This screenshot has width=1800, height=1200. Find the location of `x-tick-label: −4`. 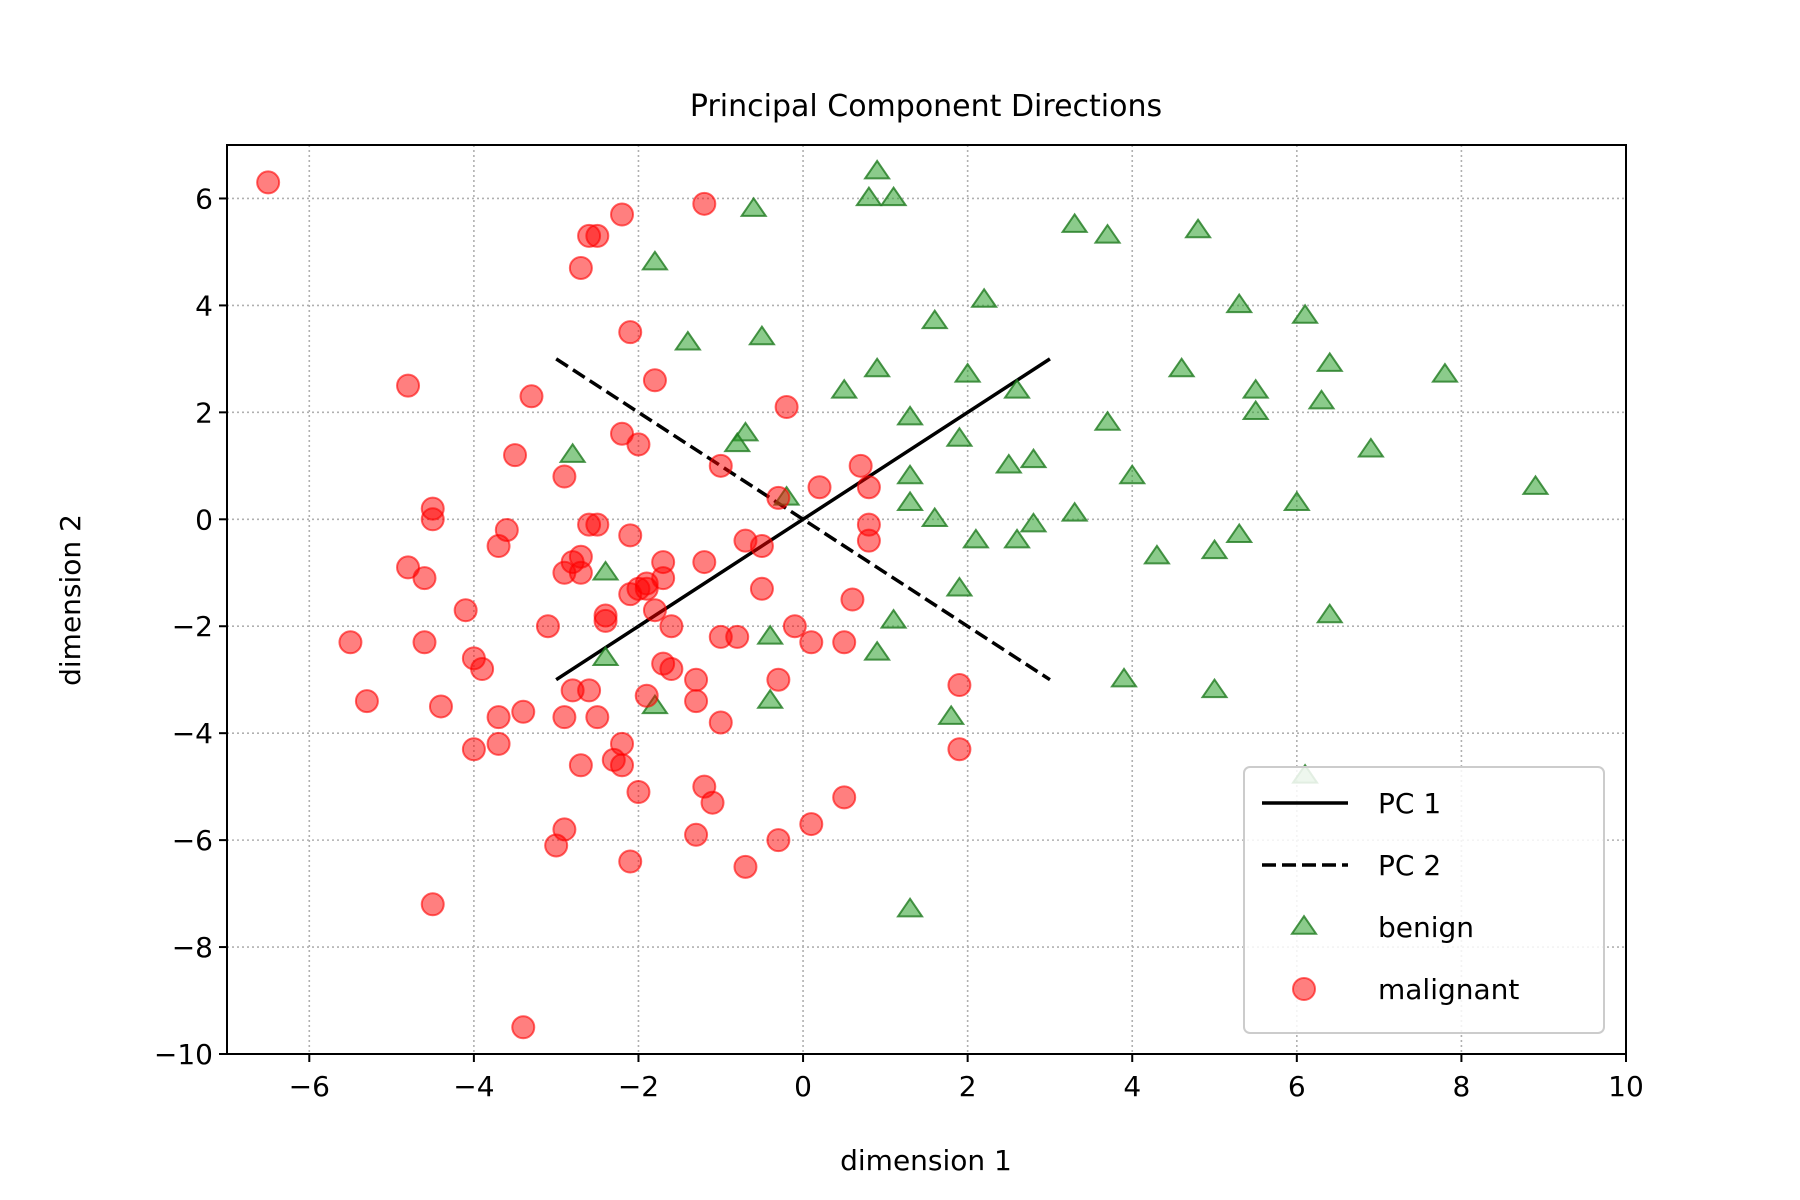

x-tick-label: −4 is located at coordinates (473, 1086).